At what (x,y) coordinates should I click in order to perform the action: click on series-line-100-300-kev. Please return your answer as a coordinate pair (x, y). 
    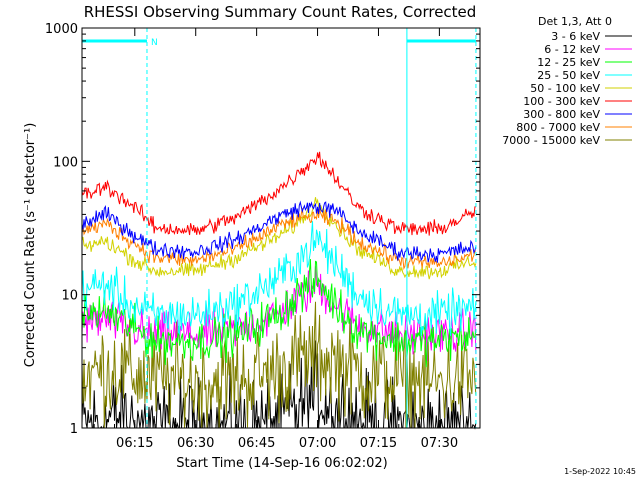
    Looking at the image, I should click on (278, 193).